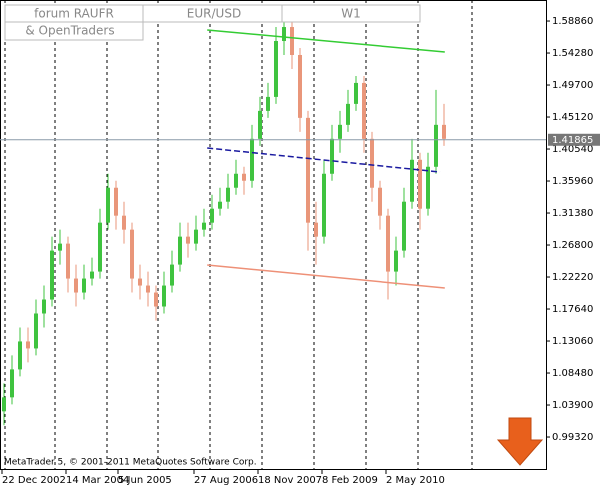  I want to click on y-tick-label: 1.13060, so click(572, 341).